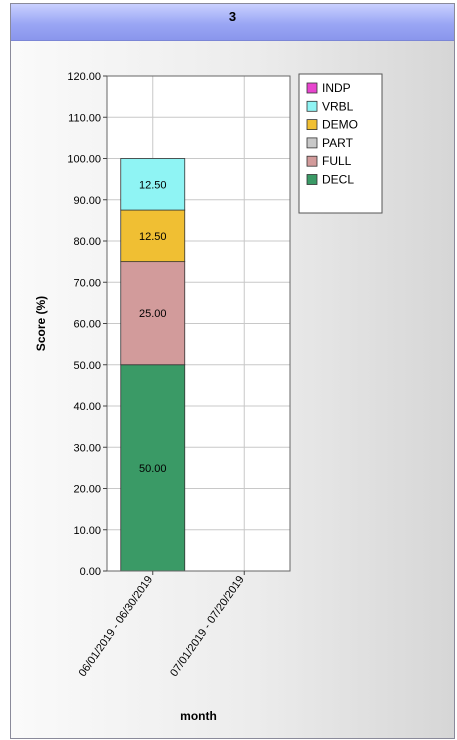 Image resolution: width=457 pixels, height=740 pixels. I want to click on data-label-vrbl: 12.50, so click(153, 185).